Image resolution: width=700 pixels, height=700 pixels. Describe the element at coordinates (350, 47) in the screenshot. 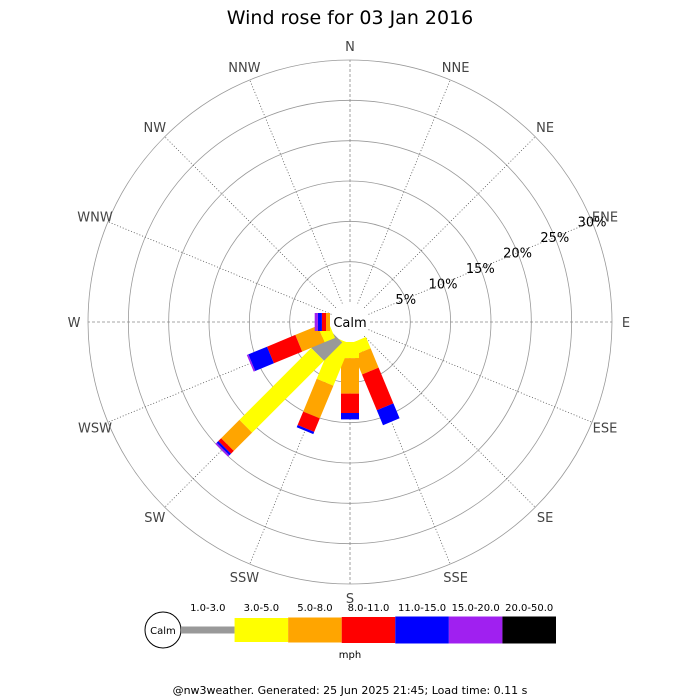

I see `direction-label-n: N` at that location.